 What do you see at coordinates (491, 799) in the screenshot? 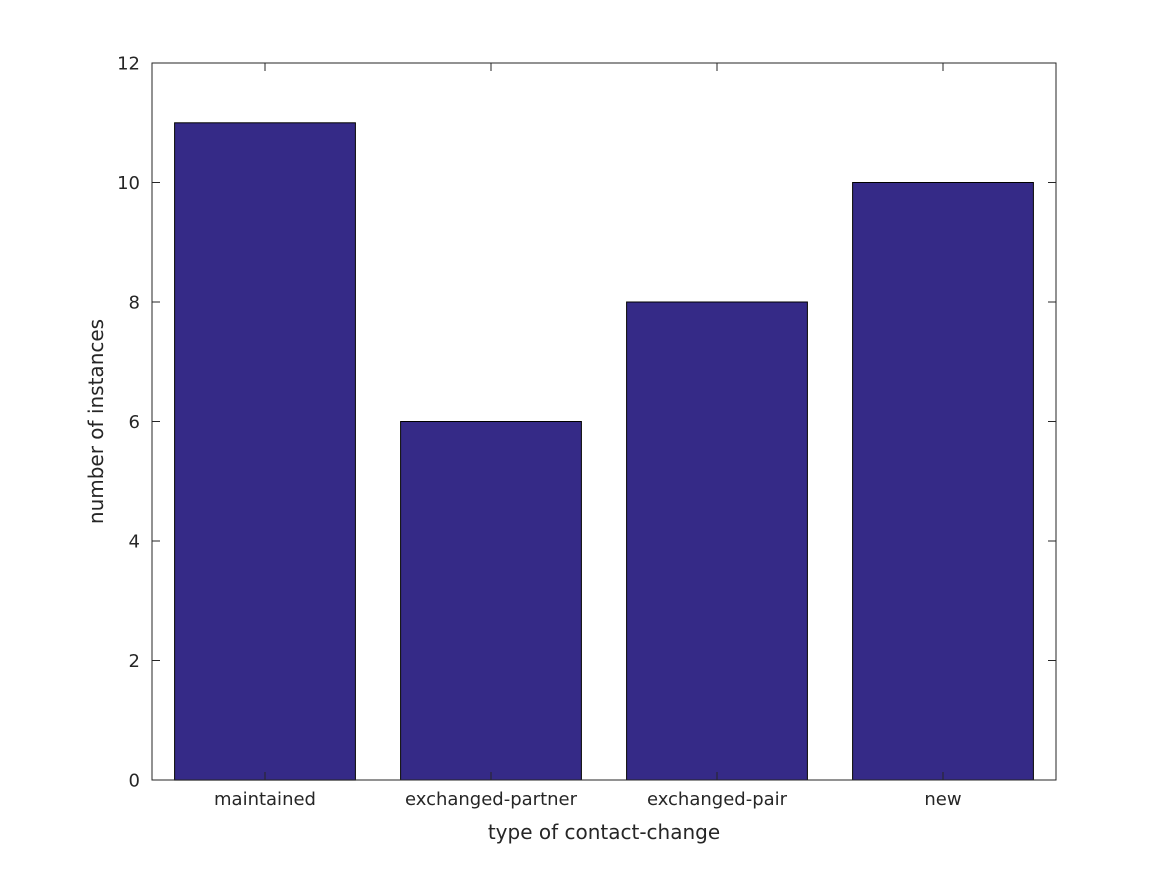
I see `x-tick-label: exchanged-partner` at bounding box center [491, 799].